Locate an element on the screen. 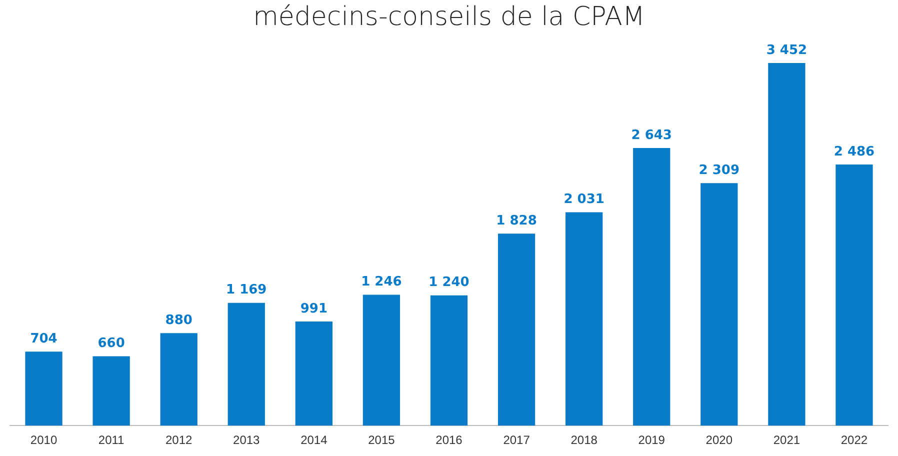 This screenshot has height=456, width=898. x-tick-label: 2021 is located at coordinates (786, 440).